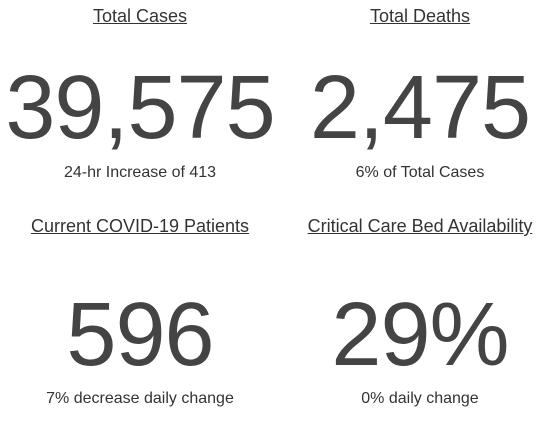  What do you see at coordinates (420, 108) in the screenshot?
I see `card-value: 2,475` at bounding box center [420, 108].